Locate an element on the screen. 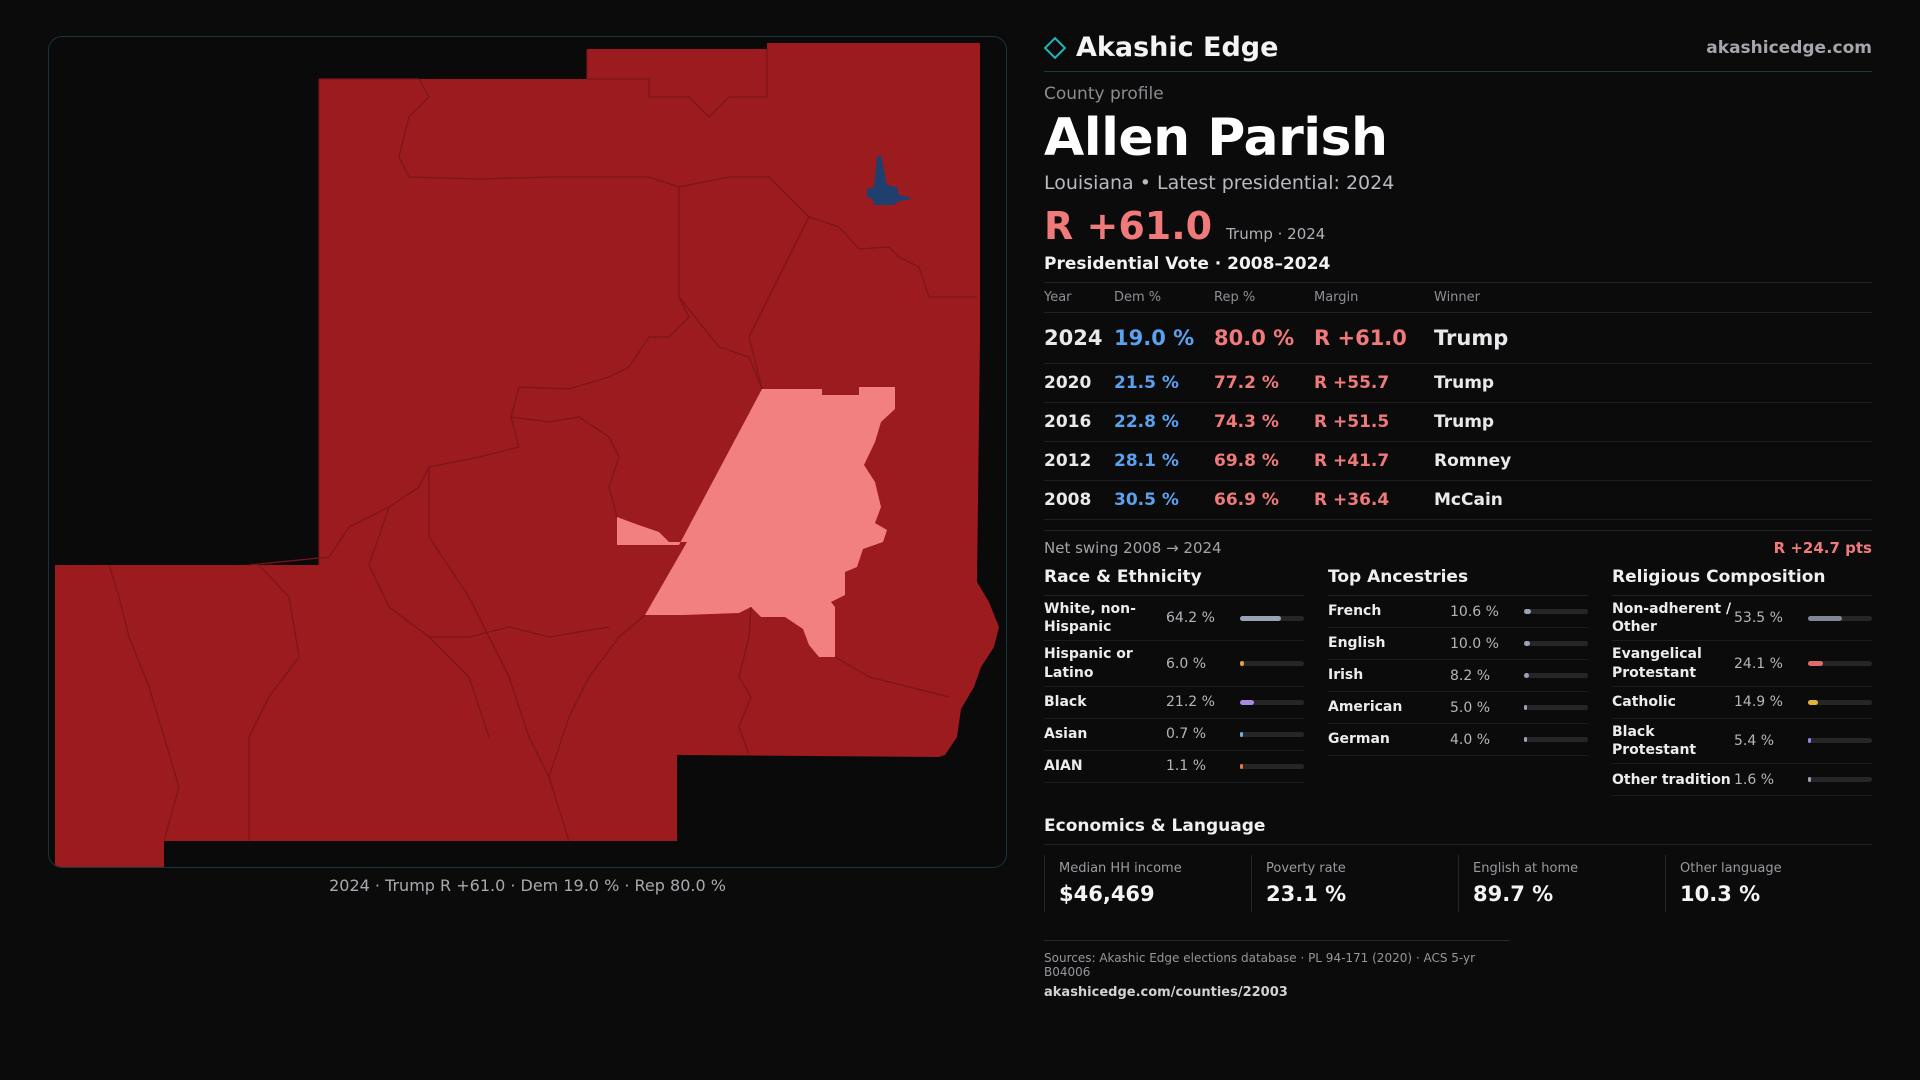  religion-label: Non-adherent / Other is located at coordinates (1672, 618).